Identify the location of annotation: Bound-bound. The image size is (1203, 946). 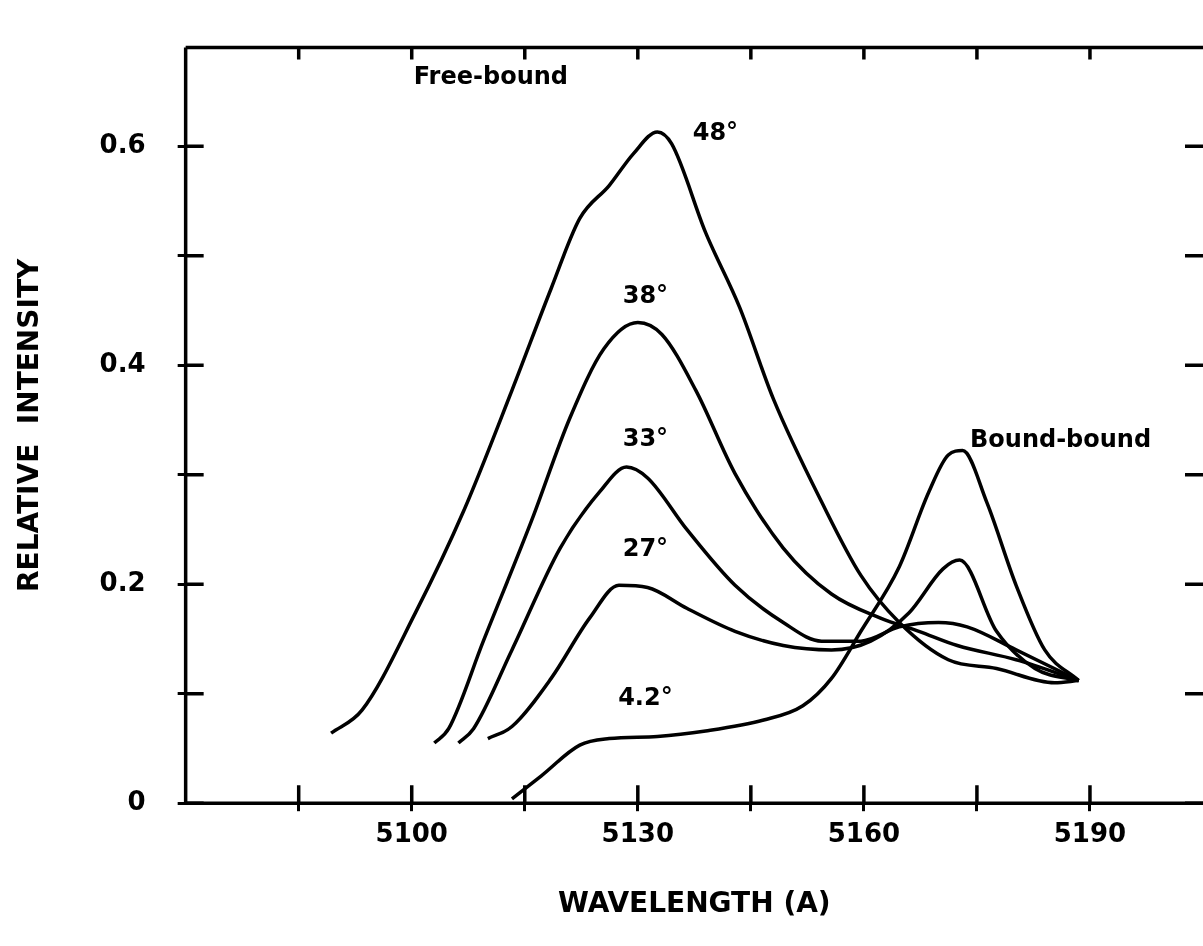
(1061, 438).